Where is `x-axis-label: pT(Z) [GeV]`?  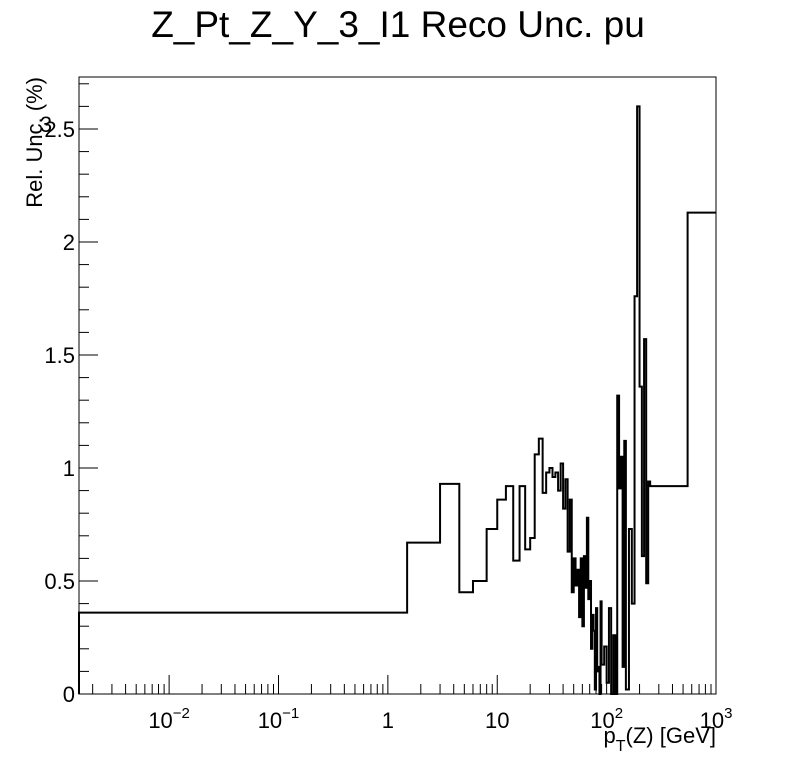
x-axis-label: pT(Z) [GeV] is located at coordinates (660, 739).